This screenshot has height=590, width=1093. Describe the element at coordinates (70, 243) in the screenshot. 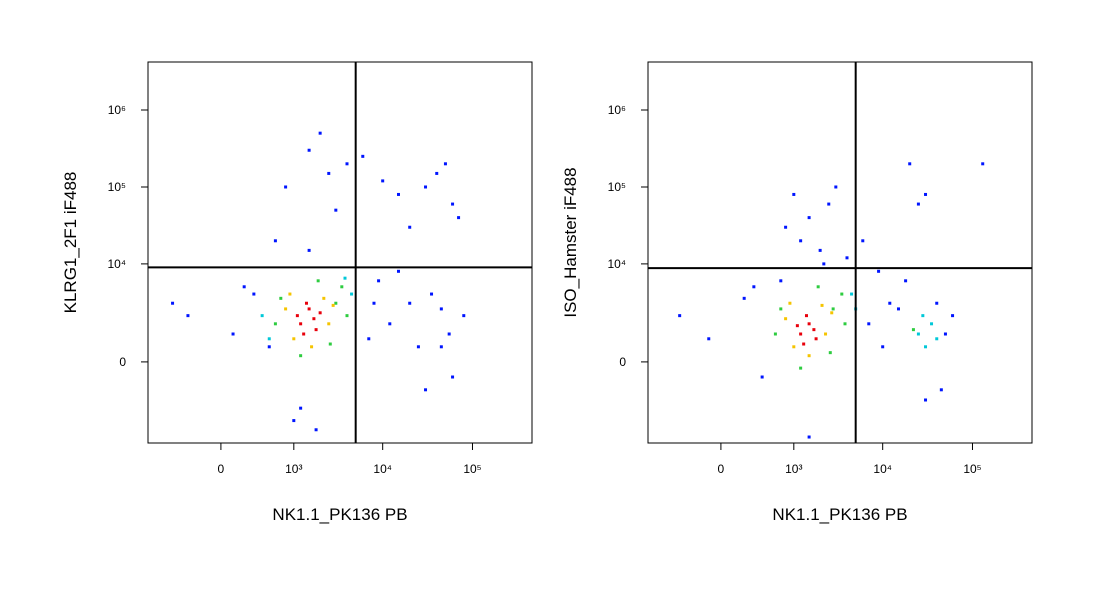

I see `y-axis-label: KLRG1_2F1 iF488` at that location.